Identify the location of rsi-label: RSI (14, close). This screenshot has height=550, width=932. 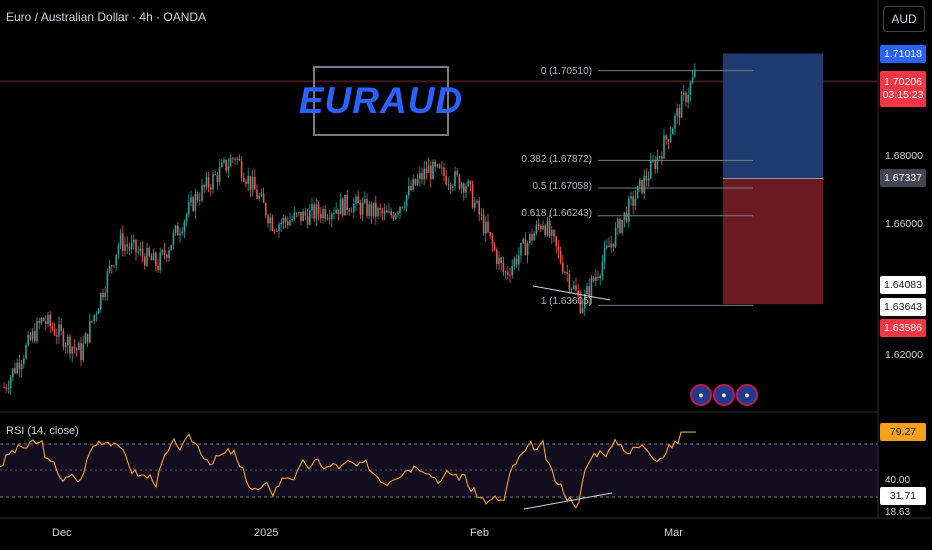
(42, 431).